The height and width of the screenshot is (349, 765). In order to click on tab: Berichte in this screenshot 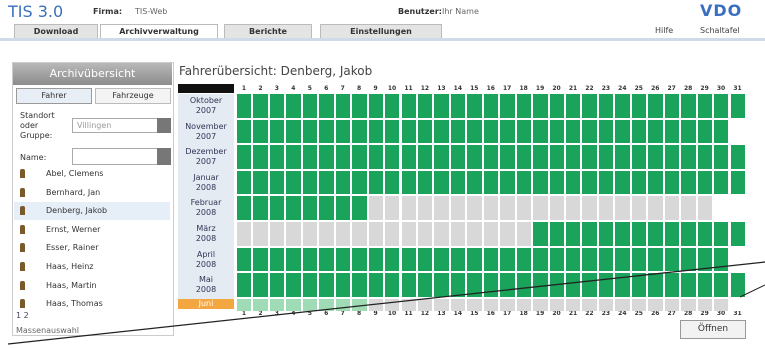, I will do `click(268, 31)`.